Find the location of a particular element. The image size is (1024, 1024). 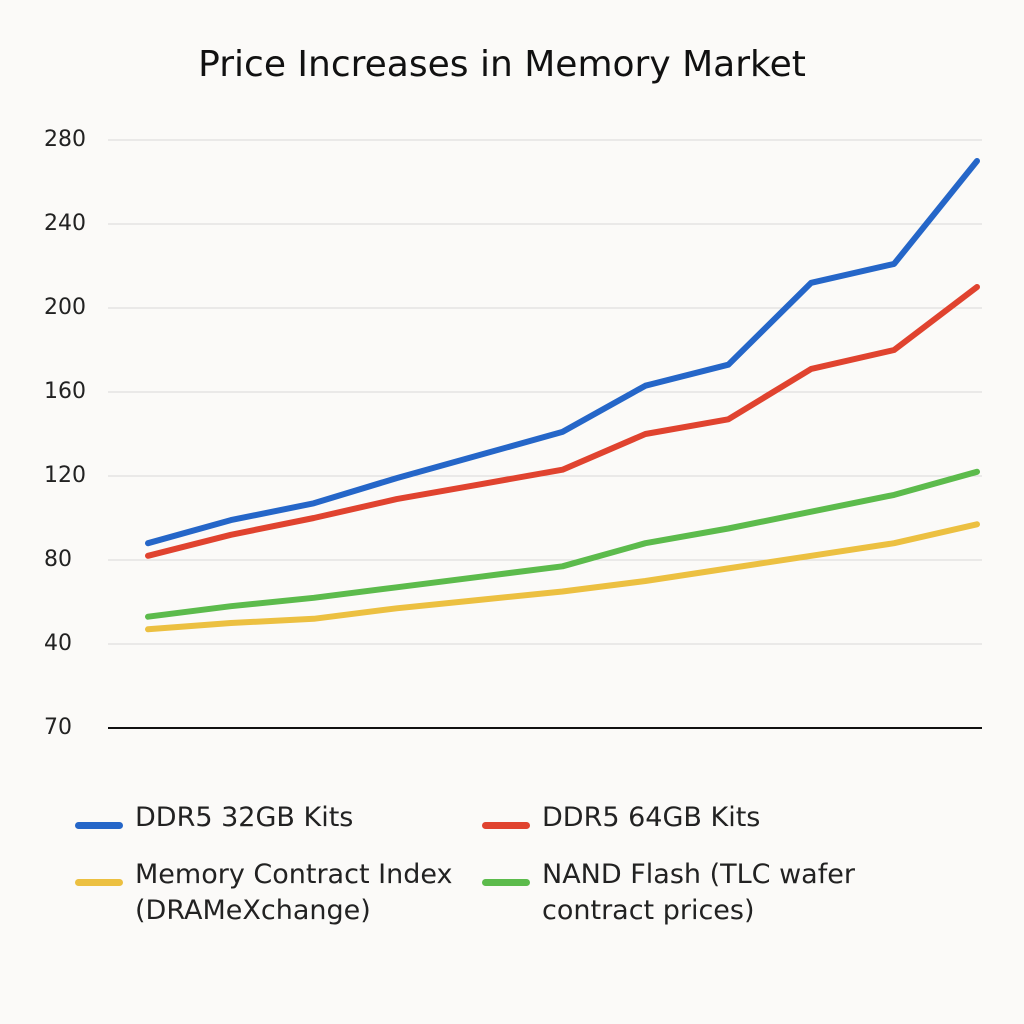

legend-label: DDR5 32GB Kits is located at coordinates (244, 817).